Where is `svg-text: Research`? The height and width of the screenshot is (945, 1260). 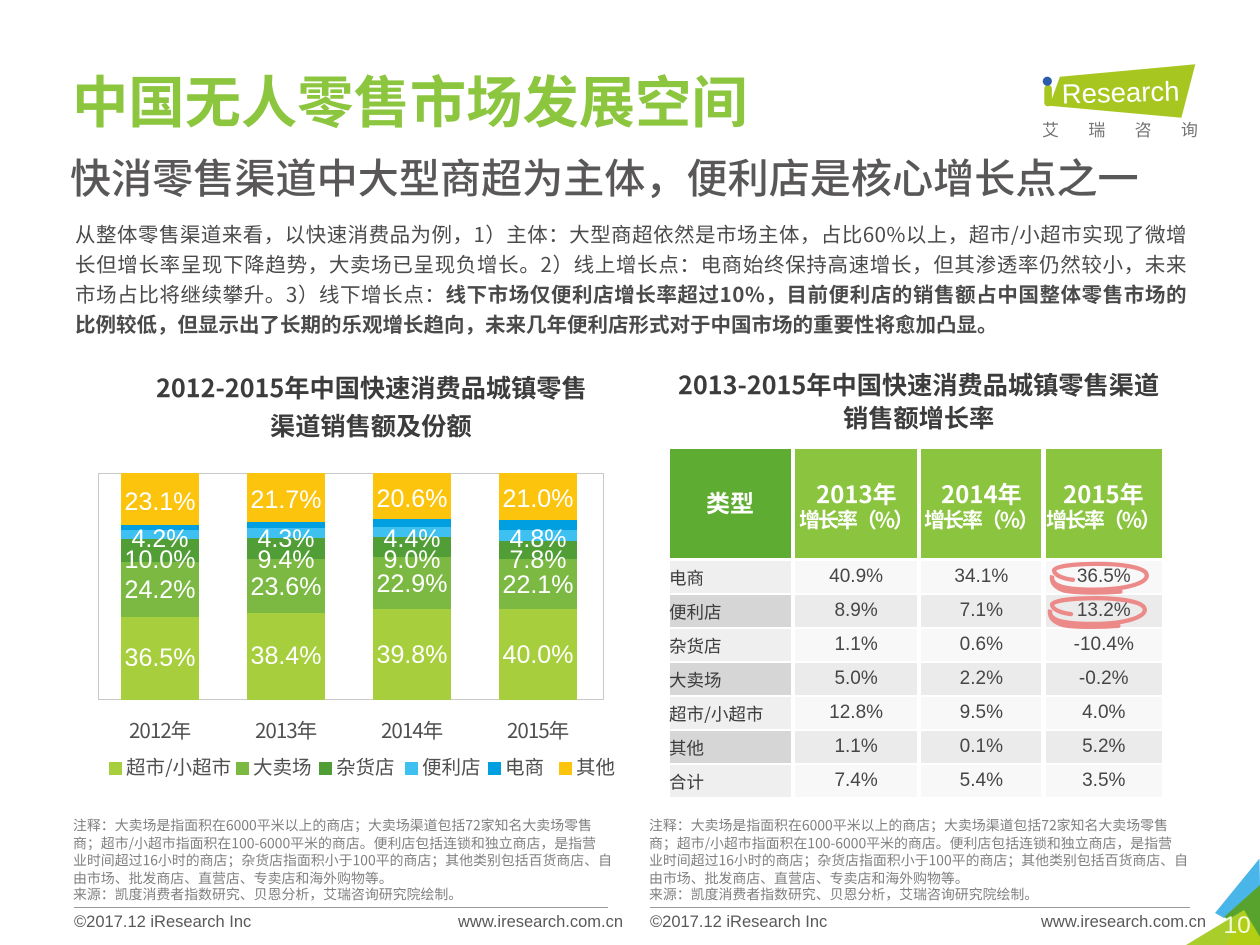
svg-text: Research is located at coordinates (1120, 92).